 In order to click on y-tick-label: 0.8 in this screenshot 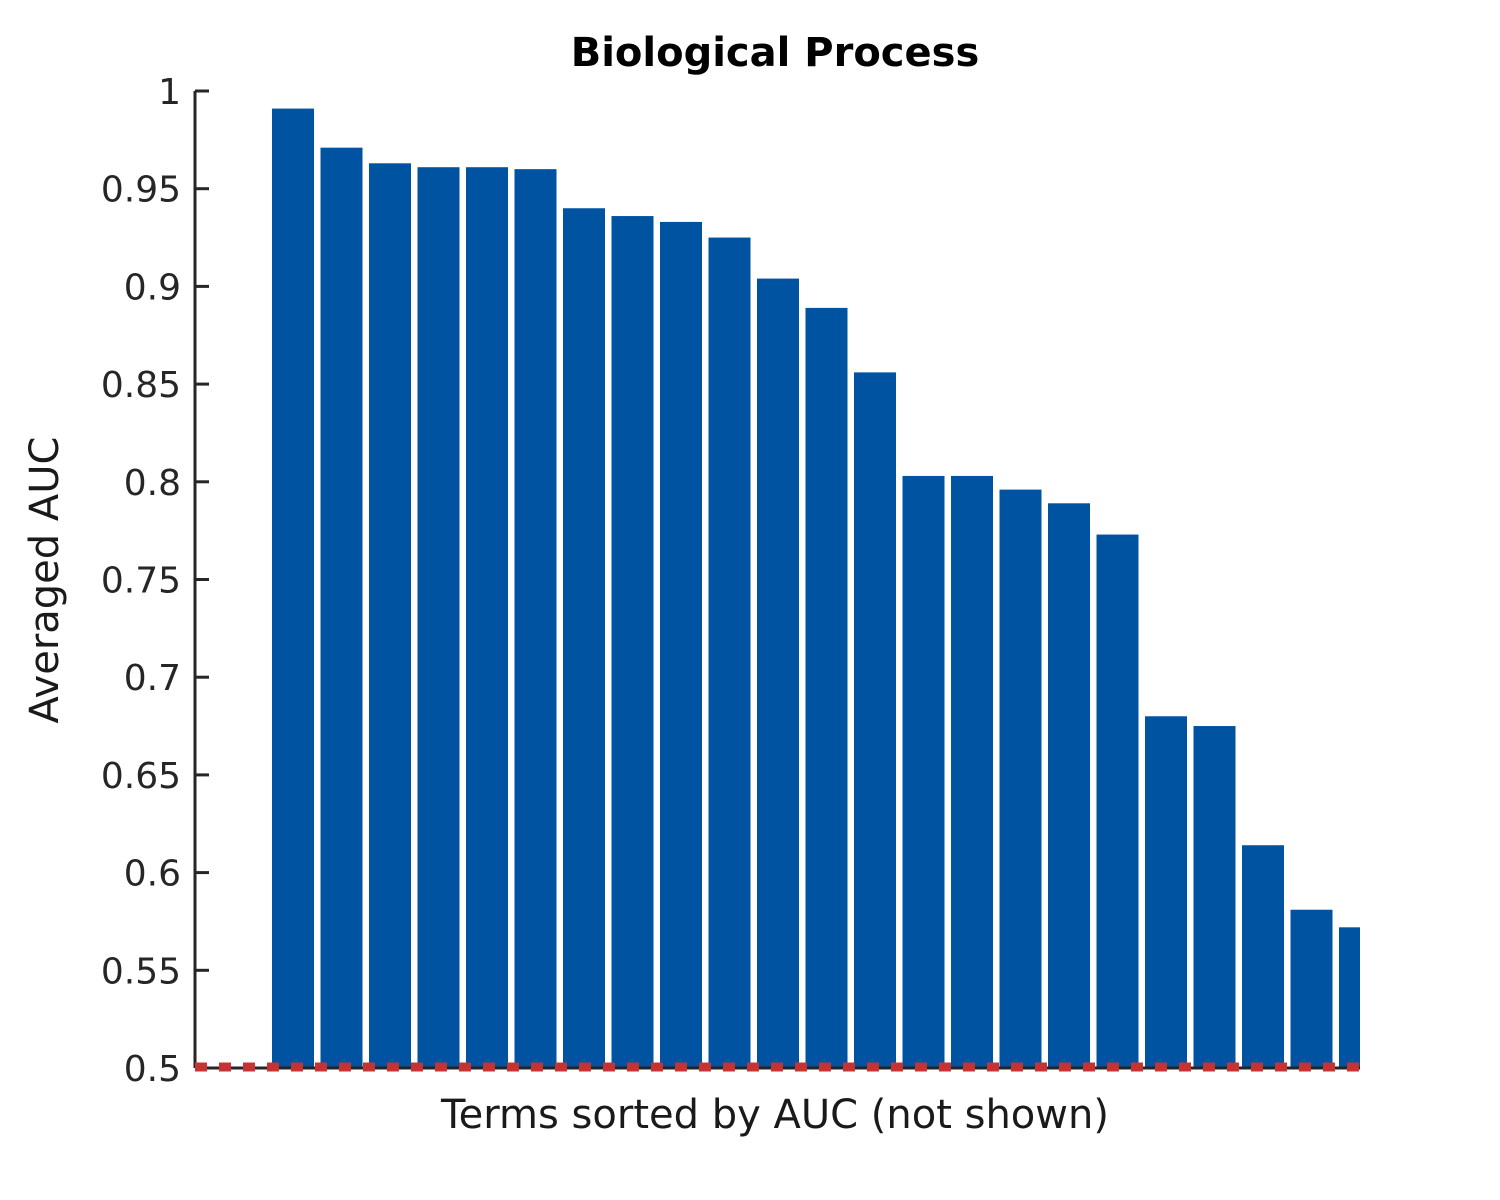, I will do `click(152, 483)`.